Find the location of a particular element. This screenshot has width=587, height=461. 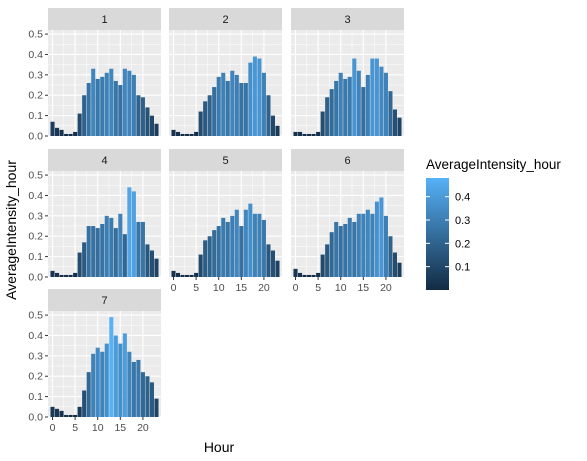

facet-panel-1: 1 0.0 0.1 0.2 0.3 0.4 0.5 is located at coordinates (94, 75).